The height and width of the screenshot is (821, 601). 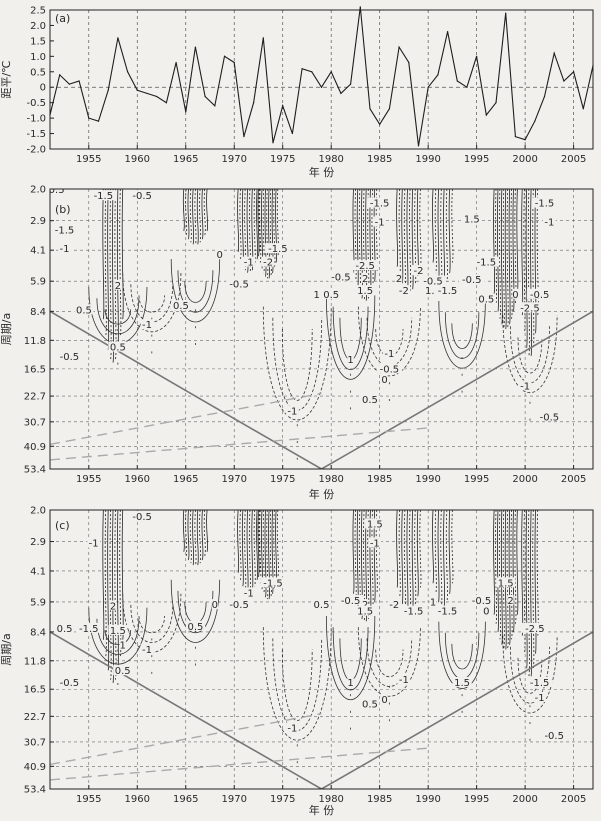 What do you see at coordinates (38, 251) in the screenshot?
I see `y-tick-label: 4.1` at bounding box center [38, 251].